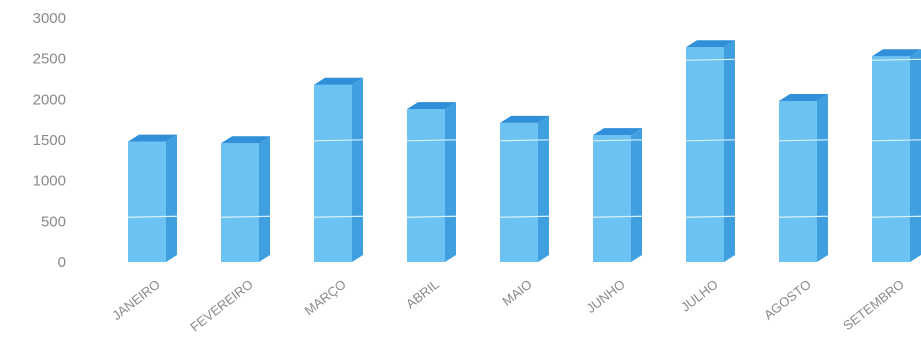 The height and width of the screenshot is (358, 921). Describe the element at coordinates (787, 300) in the screenshot. I see `x-tick-label: AGOSTO` at that location.